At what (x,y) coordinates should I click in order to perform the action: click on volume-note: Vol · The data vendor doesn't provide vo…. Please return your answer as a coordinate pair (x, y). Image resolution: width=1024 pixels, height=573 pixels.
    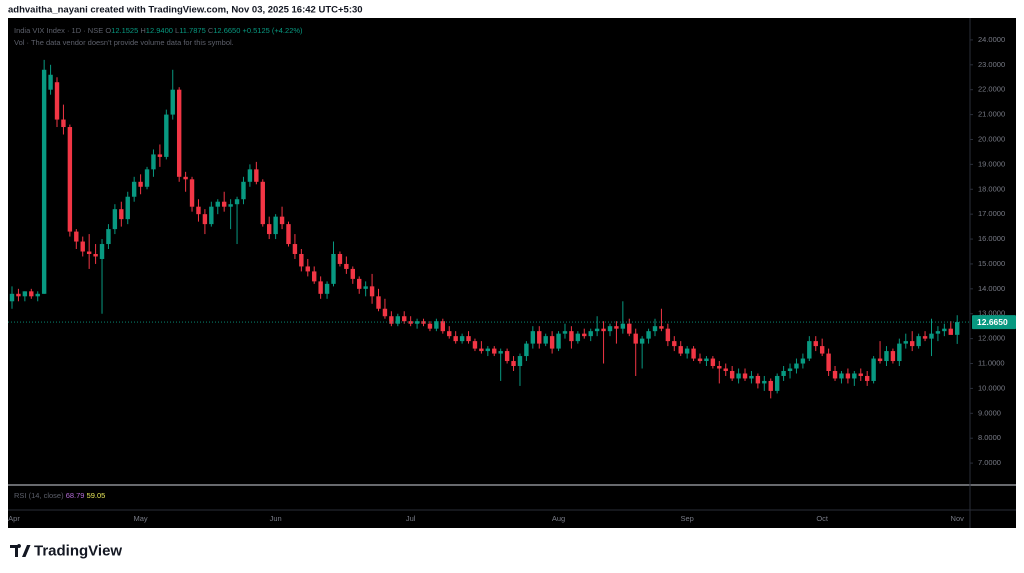
    Looking at the image, I should click on (124, 42).